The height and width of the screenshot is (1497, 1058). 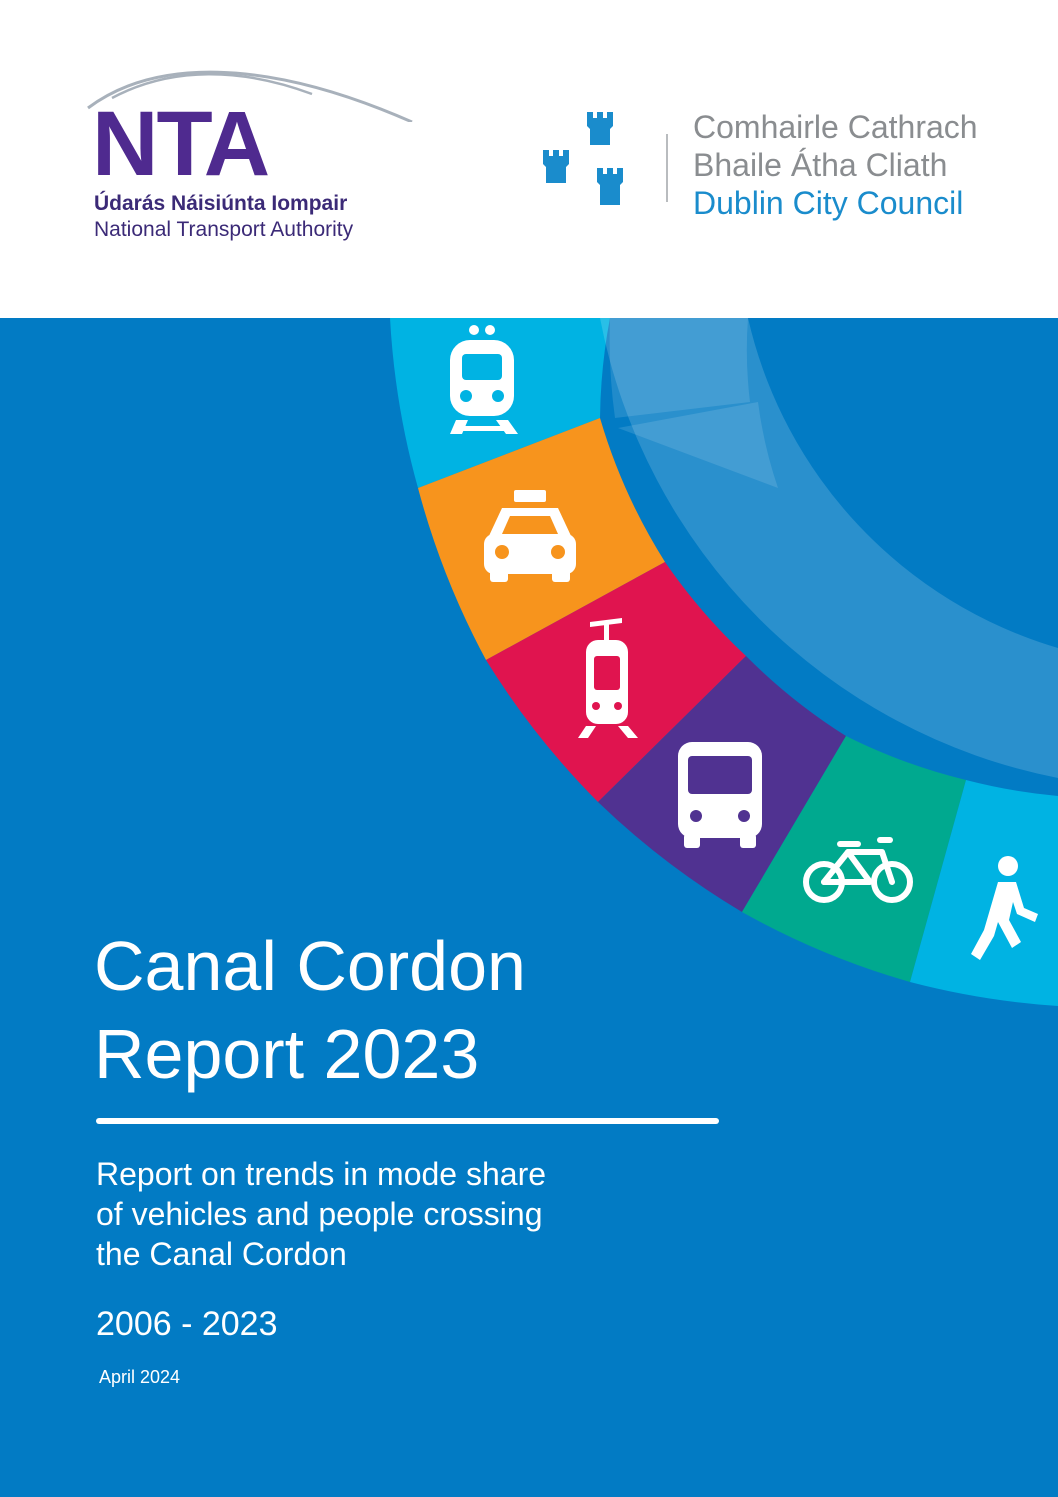 I want to click on three-castles-icon, so click(x=583, y=158).